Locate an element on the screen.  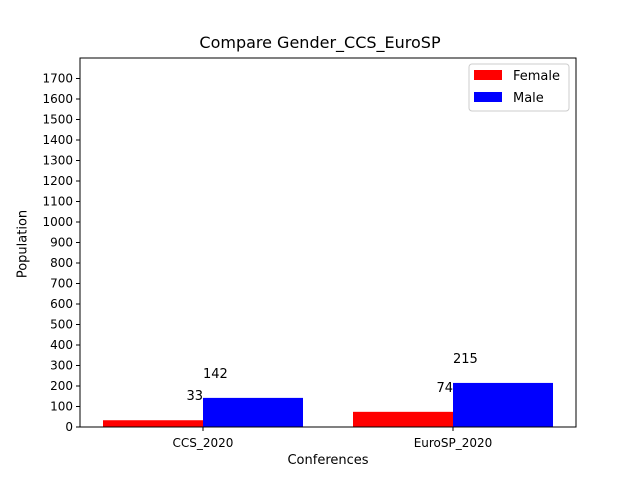
x-tick-label: CCS_2020 is located at coordinates (203, 443).